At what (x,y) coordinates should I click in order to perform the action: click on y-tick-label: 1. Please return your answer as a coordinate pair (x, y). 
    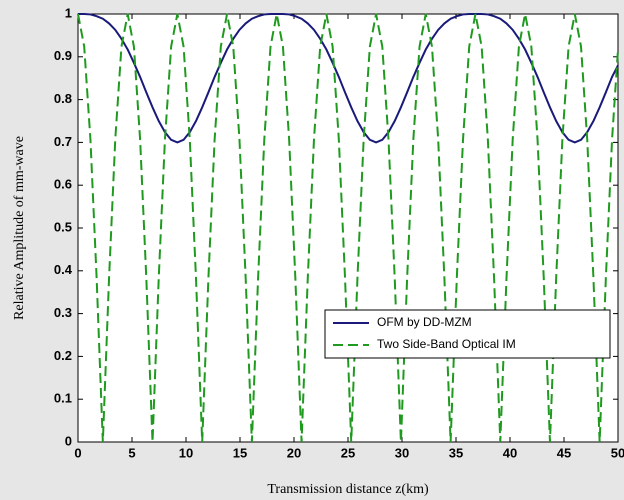
    Looking at the image, I should click on (68, 12).